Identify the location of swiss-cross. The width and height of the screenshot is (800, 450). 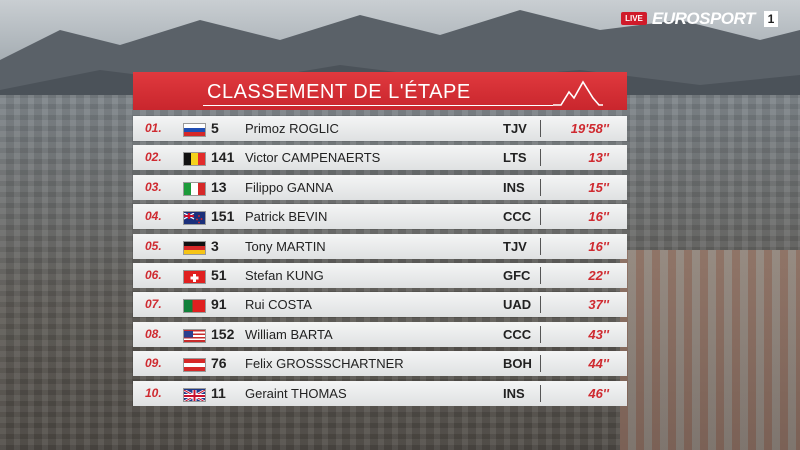
(194, 278).